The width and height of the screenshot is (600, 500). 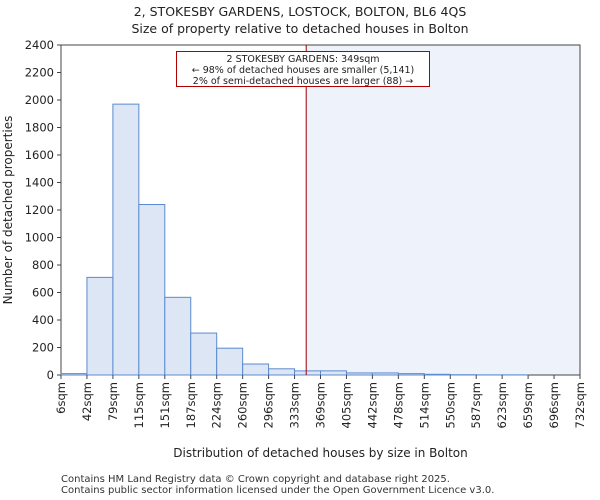 I want to click on x-tick-label: 623sqm, so click(x=502, y=405).